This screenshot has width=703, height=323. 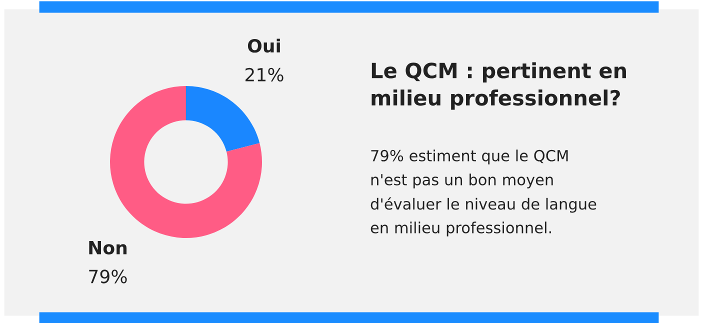 I want to click on slice-label: Non, so click(x=108, y=247).